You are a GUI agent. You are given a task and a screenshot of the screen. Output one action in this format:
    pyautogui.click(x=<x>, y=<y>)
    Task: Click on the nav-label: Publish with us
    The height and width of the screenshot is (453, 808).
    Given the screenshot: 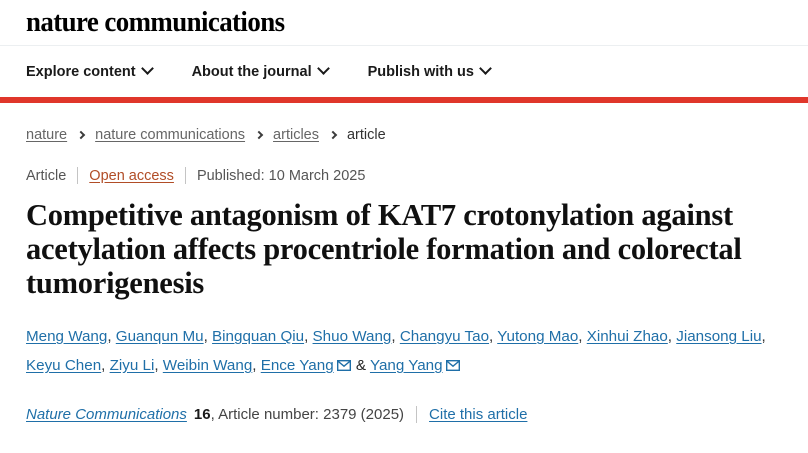 What is the action you would take?
    pyautogui.click(x=420, y=71)
    